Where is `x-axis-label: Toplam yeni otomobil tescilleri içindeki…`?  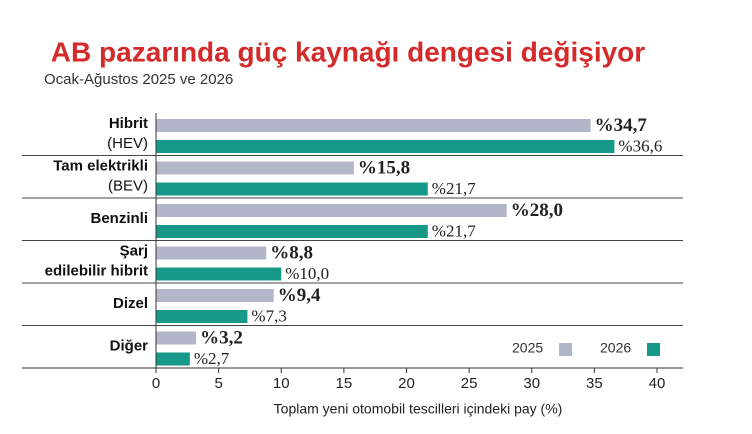 x-axis-label: Toplam yeni otomobil tescilleri içindeki… is located at coordinates (418, 409).